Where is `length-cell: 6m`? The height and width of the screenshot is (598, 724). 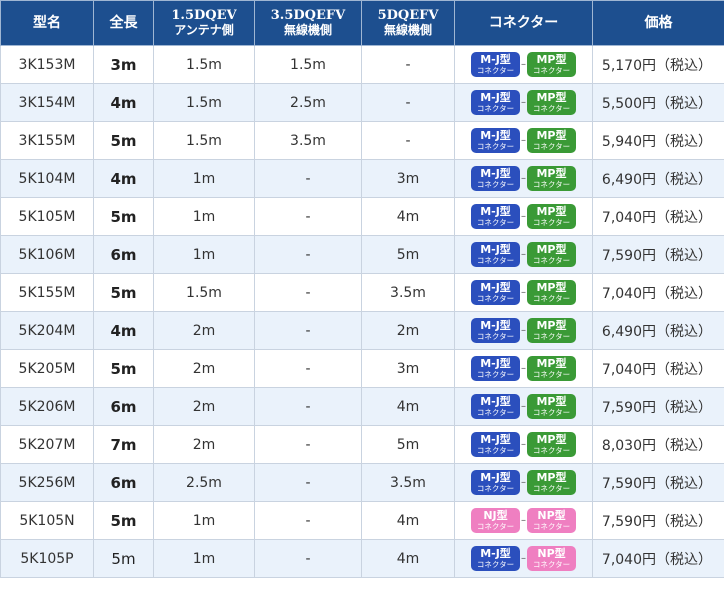 length-cell: 6m is located at coordinates (123, 254).